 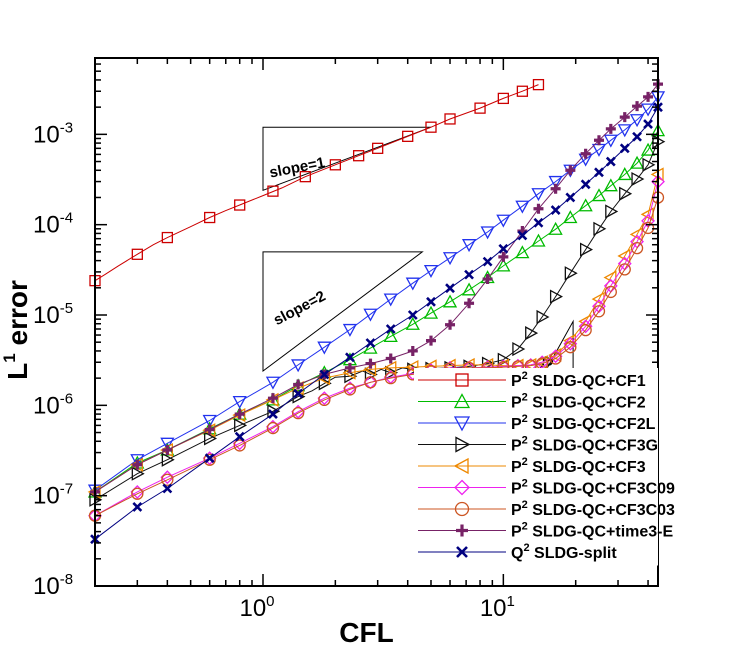 I want to click on legend-item: P2 SLDG-QC+CF3C09, so click(x=546, y=488).